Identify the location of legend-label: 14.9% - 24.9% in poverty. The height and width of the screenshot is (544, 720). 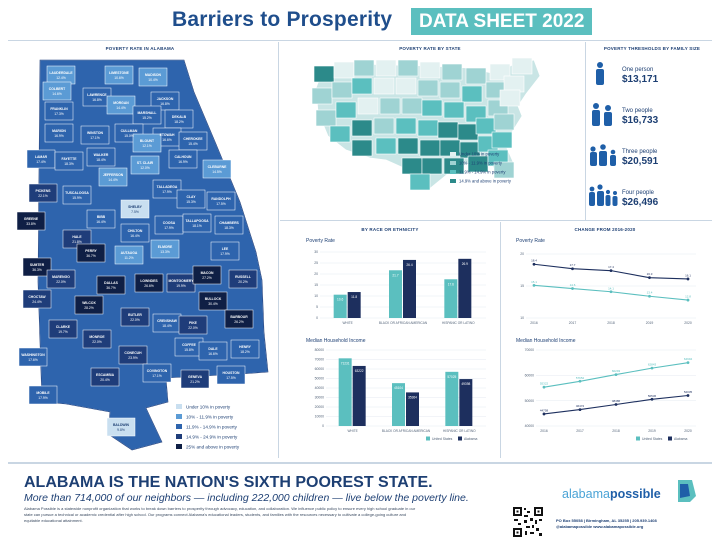
(212, 437).